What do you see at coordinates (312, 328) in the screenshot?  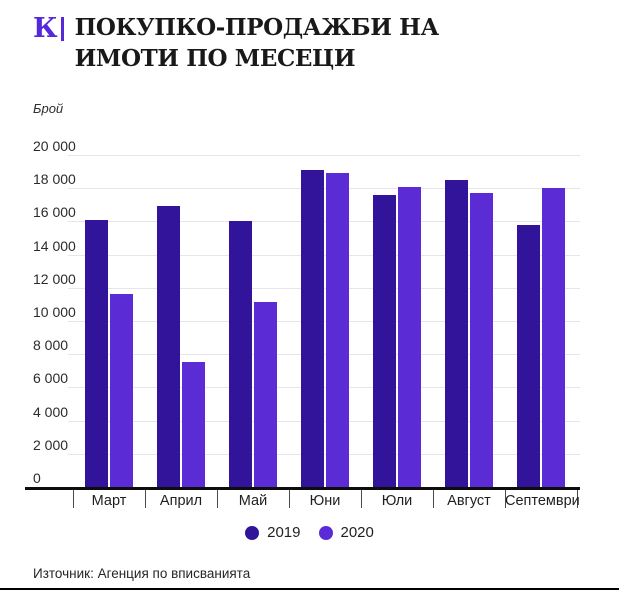 I see `bar-2019-Юни` at bounding box center [312, 328].